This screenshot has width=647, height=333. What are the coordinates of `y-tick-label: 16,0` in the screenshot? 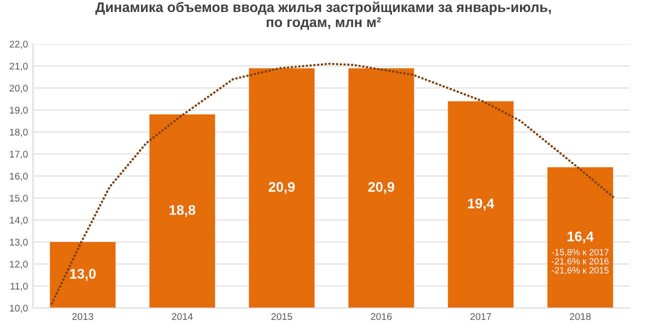 It's located at (19, 176).